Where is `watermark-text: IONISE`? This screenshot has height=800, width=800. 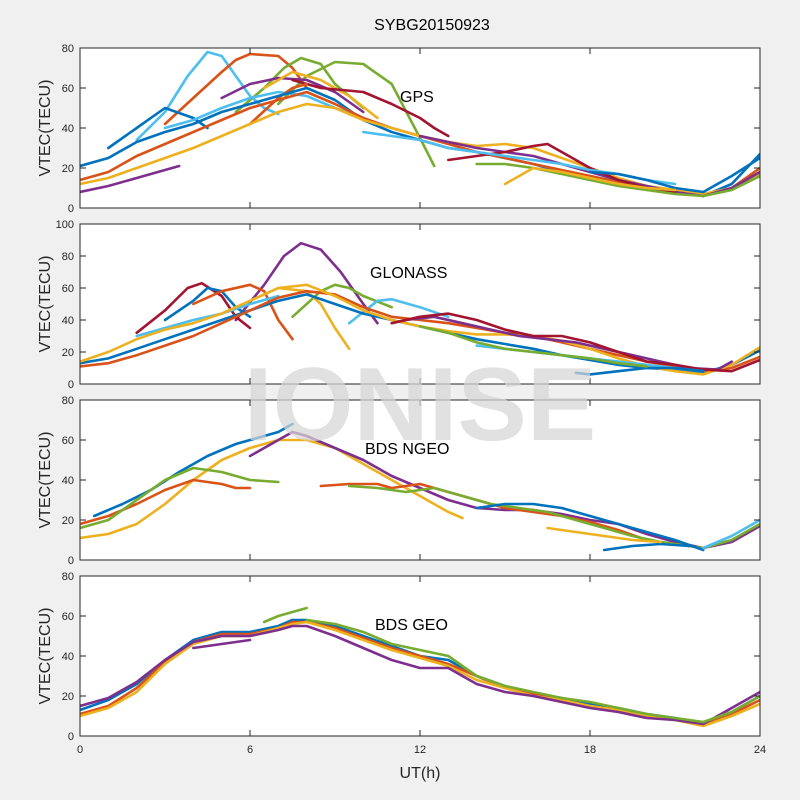
watermark-text: IONISE is located at coordinates (420, 405).